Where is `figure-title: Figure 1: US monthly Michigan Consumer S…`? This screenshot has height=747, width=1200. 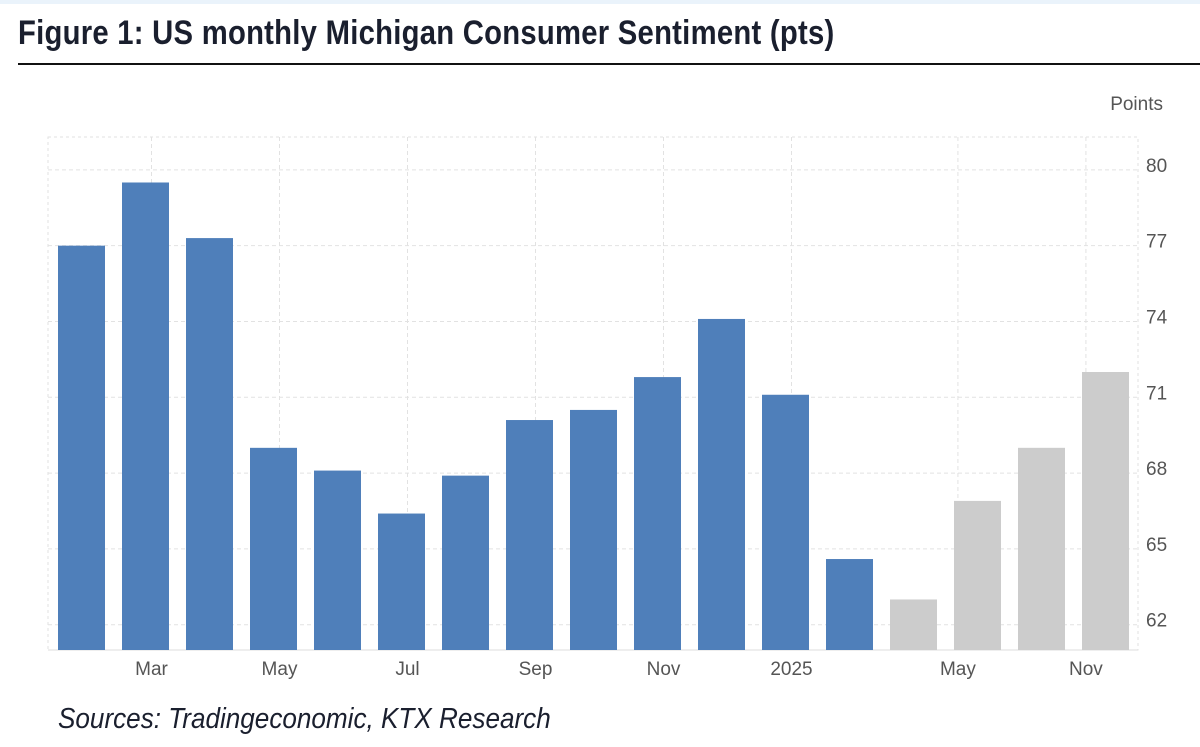 figure-title: Figure 1: US monthly Michigan Consumer S… is located at coordinates (426, 33).